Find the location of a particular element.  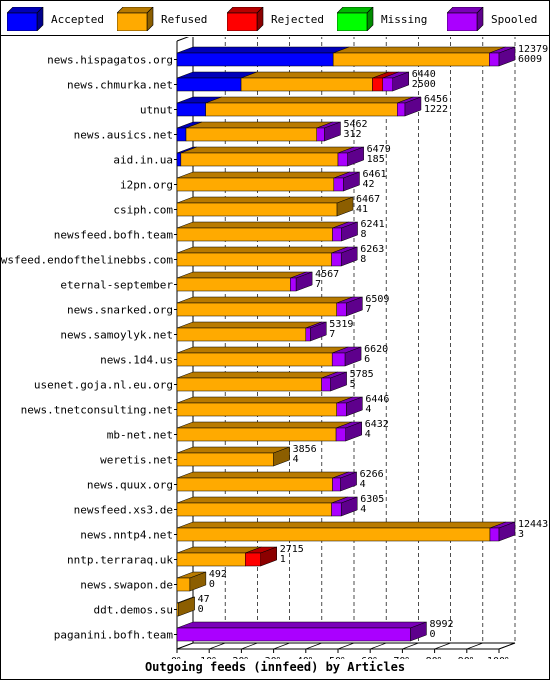

legend-label: Accepted is located at coordinates (77, 19).